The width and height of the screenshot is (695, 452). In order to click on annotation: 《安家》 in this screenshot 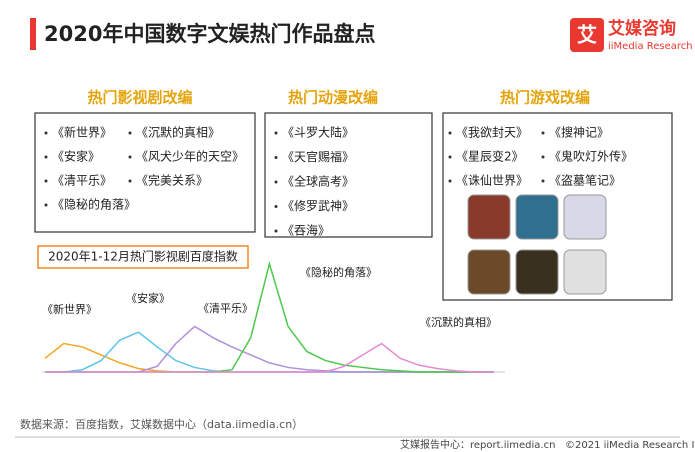, I will do `click(148, 298)`.